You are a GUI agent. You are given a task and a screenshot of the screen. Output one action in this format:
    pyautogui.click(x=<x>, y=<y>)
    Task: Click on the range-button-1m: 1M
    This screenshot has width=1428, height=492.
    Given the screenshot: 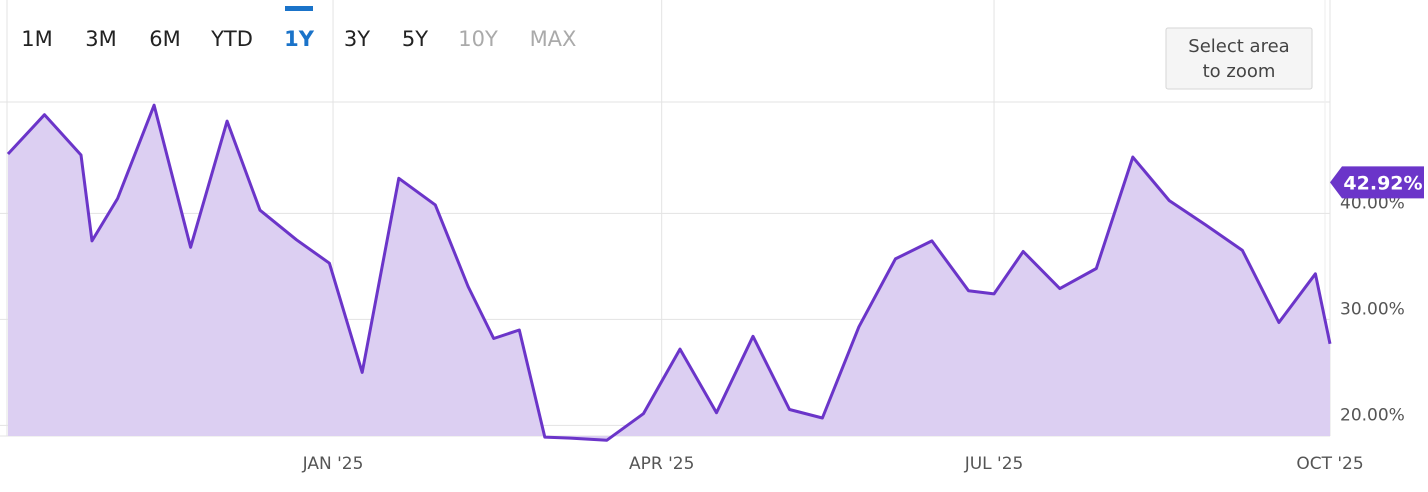 What is the action you would take?
    pyautogui.click(x=36, y=39)
    